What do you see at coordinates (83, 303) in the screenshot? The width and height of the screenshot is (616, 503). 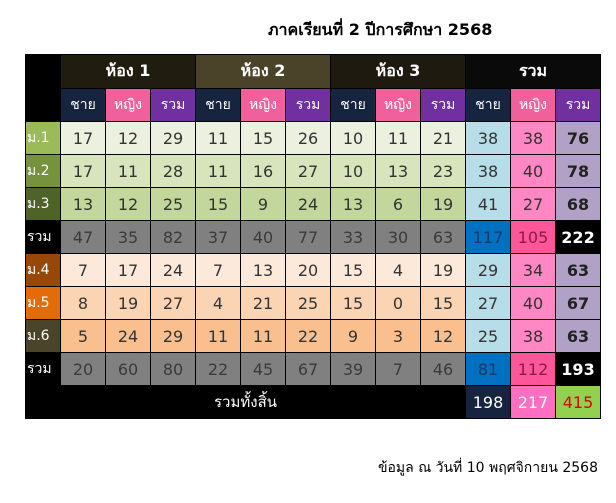 I see `cell: 8` at bounding box center [83, 303].